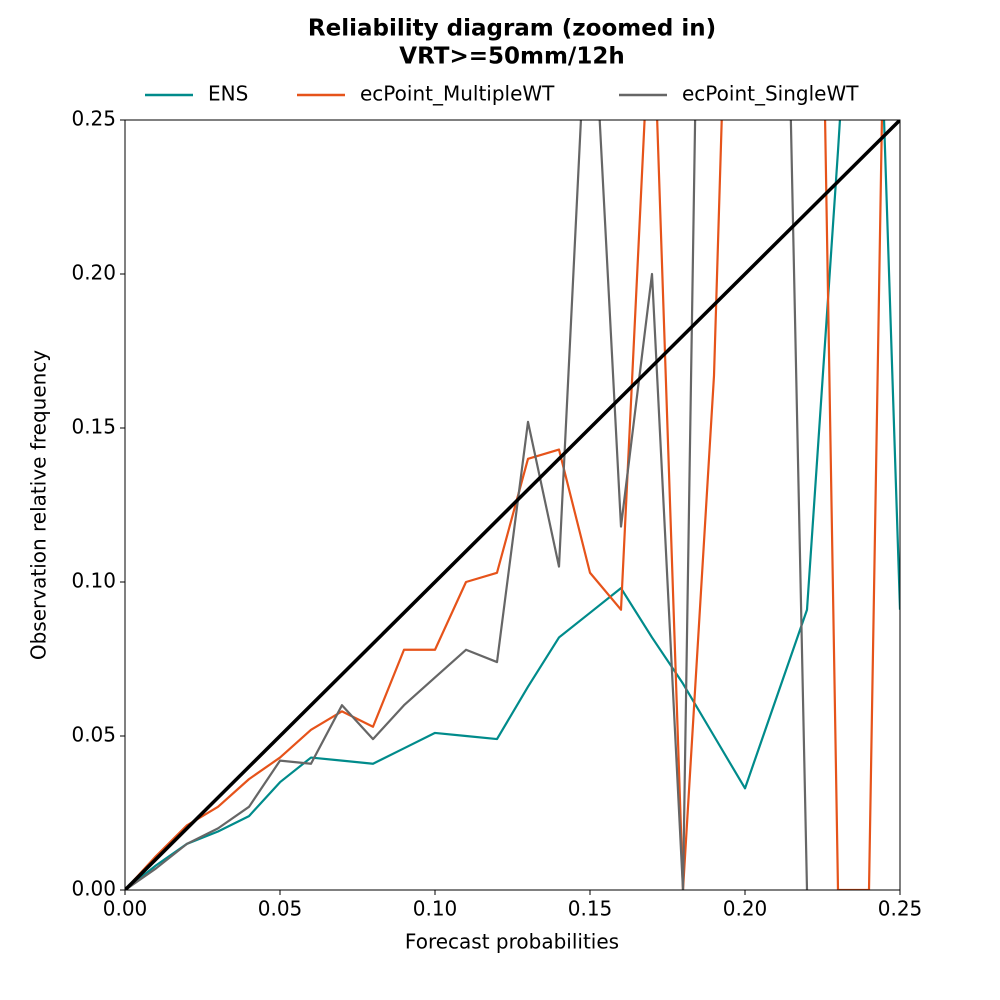  Describe the element at coordinates (93, 427) in the screenshot. I see `y-tick-label: 0.15` at that location.